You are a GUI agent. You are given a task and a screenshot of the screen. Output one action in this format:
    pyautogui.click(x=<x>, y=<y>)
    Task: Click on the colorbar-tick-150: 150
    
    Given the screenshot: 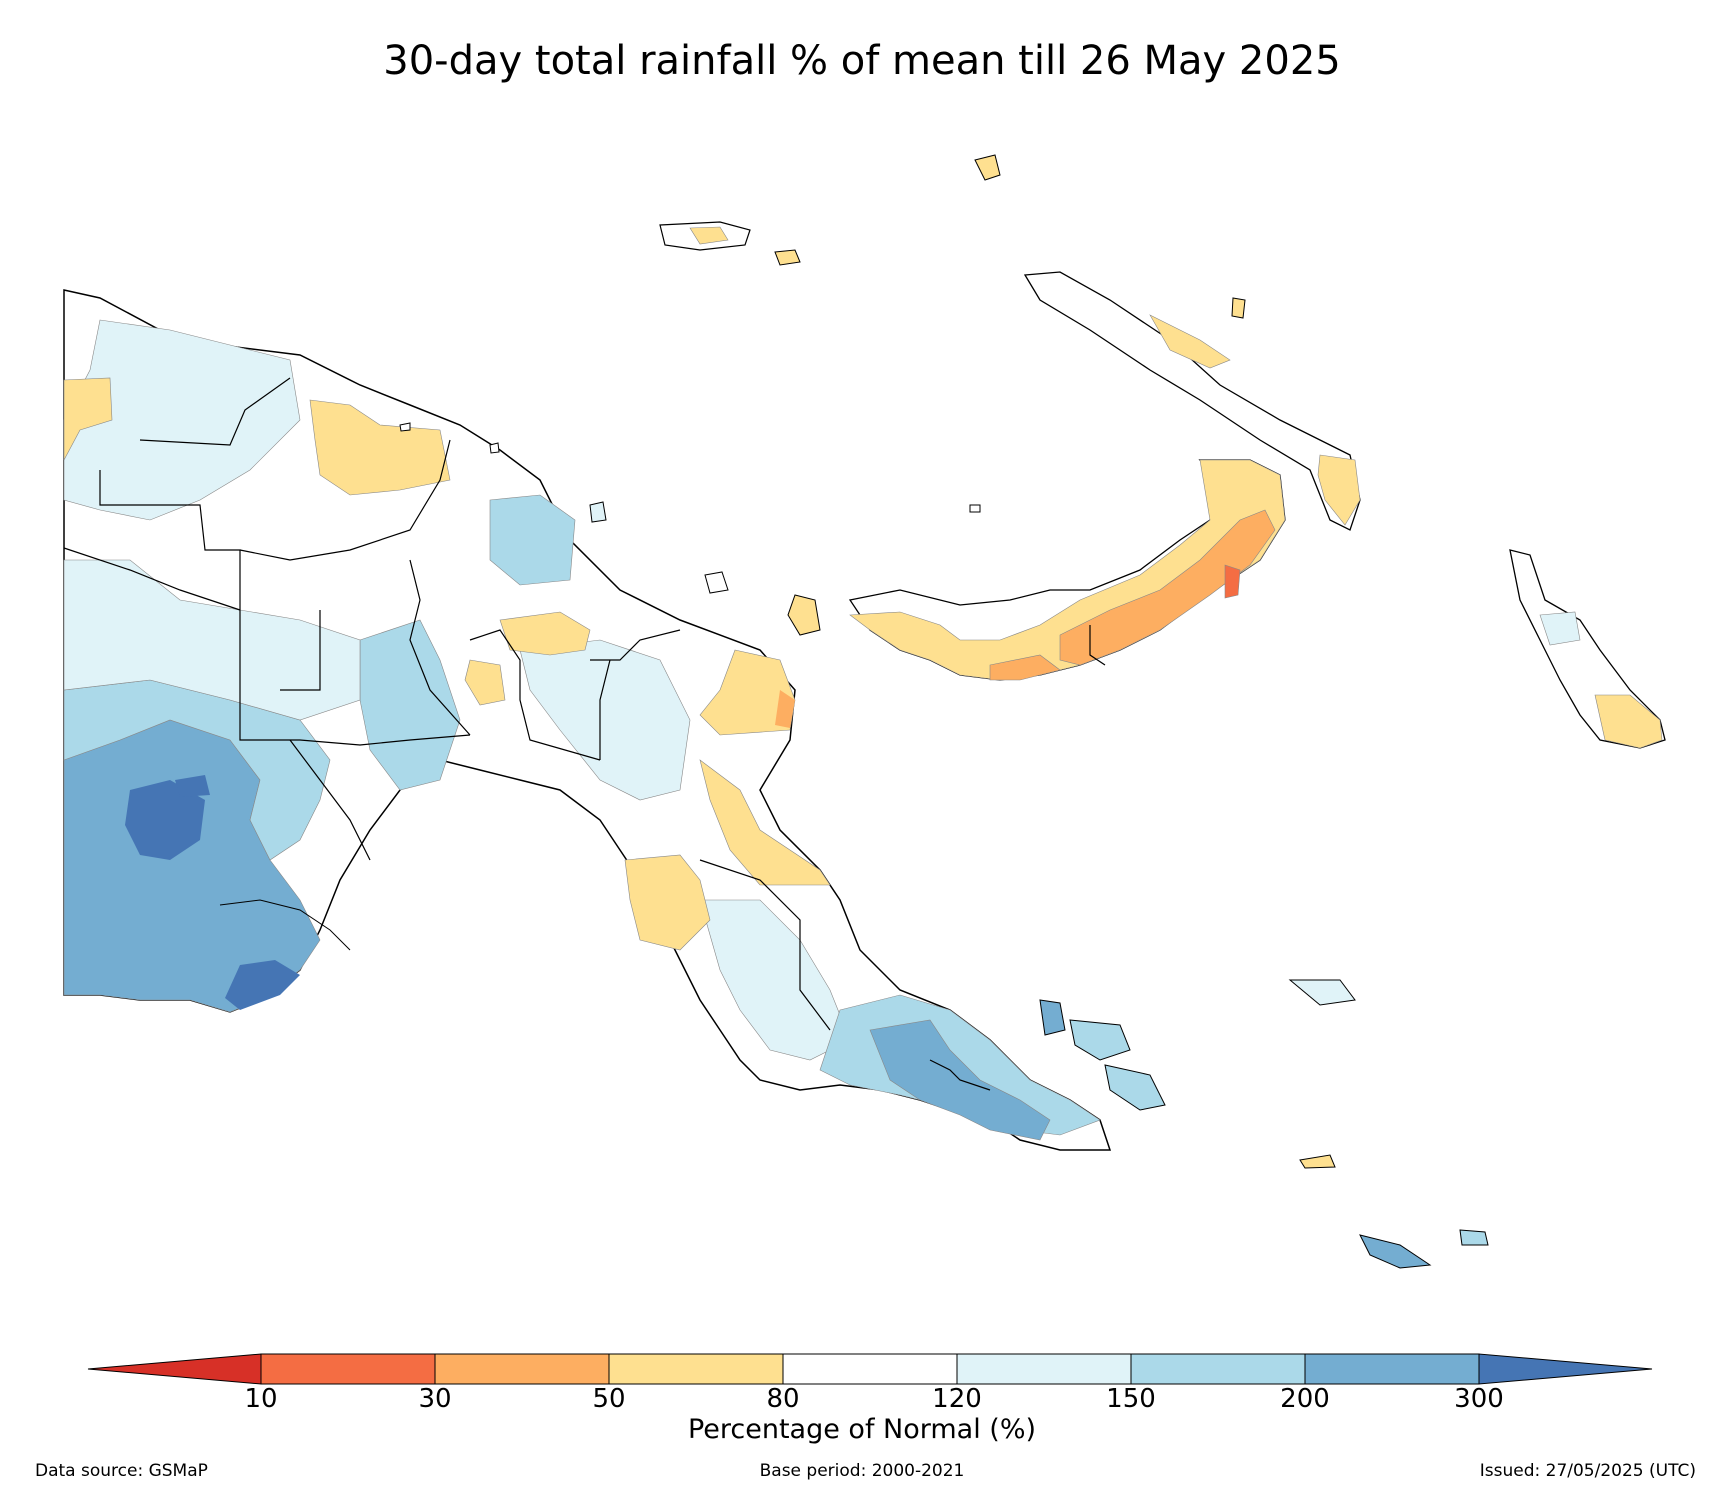 What is the action you would take?
    pyautogui.click(x=1131, y=1399)
    